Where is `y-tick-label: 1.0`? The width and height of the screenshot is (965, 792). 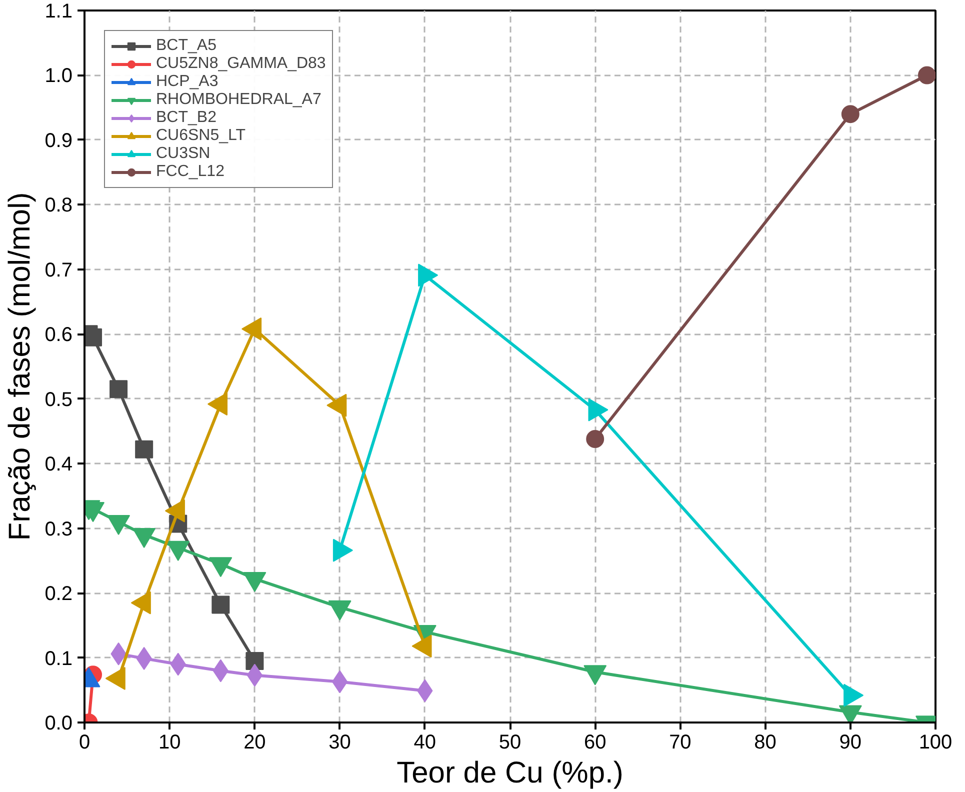 y-tick-label: 1.0 is located at coordinates (58, 76).